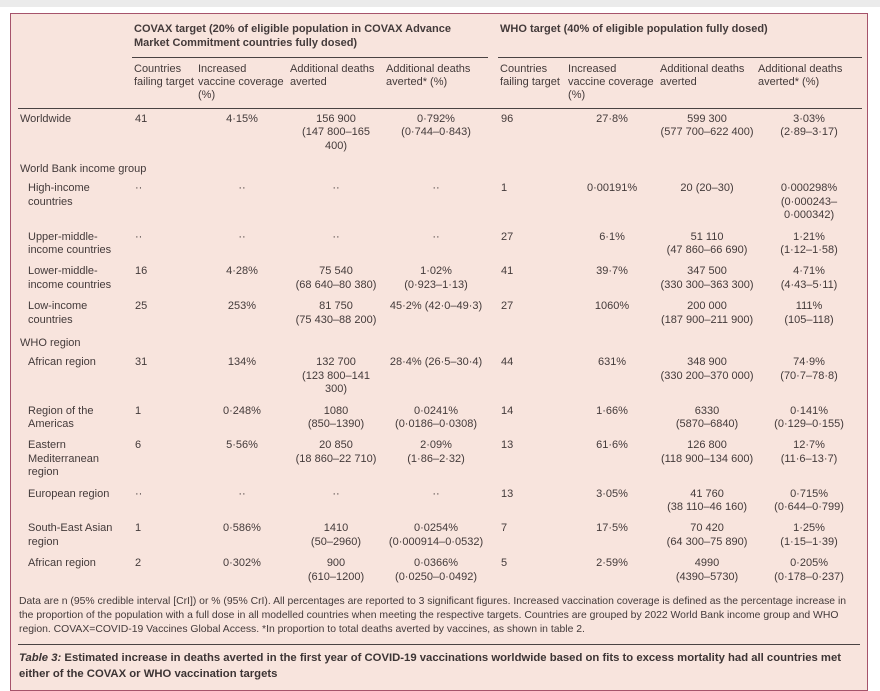 This screenshot has width=880, height=691. Describe the element at coordinates (809, 500) in the screenshot. I see `data-cell: 0·715% (0·644–0·799)` at that location.